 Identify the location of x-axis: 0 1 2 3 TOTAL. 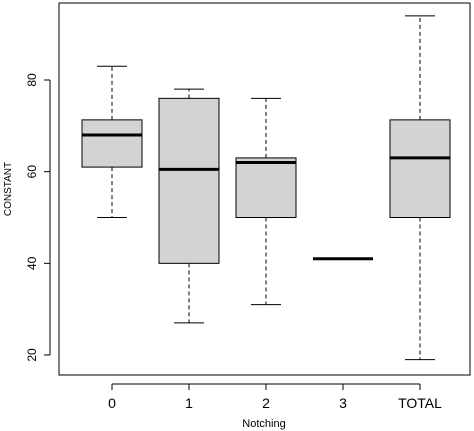
(275, 397).